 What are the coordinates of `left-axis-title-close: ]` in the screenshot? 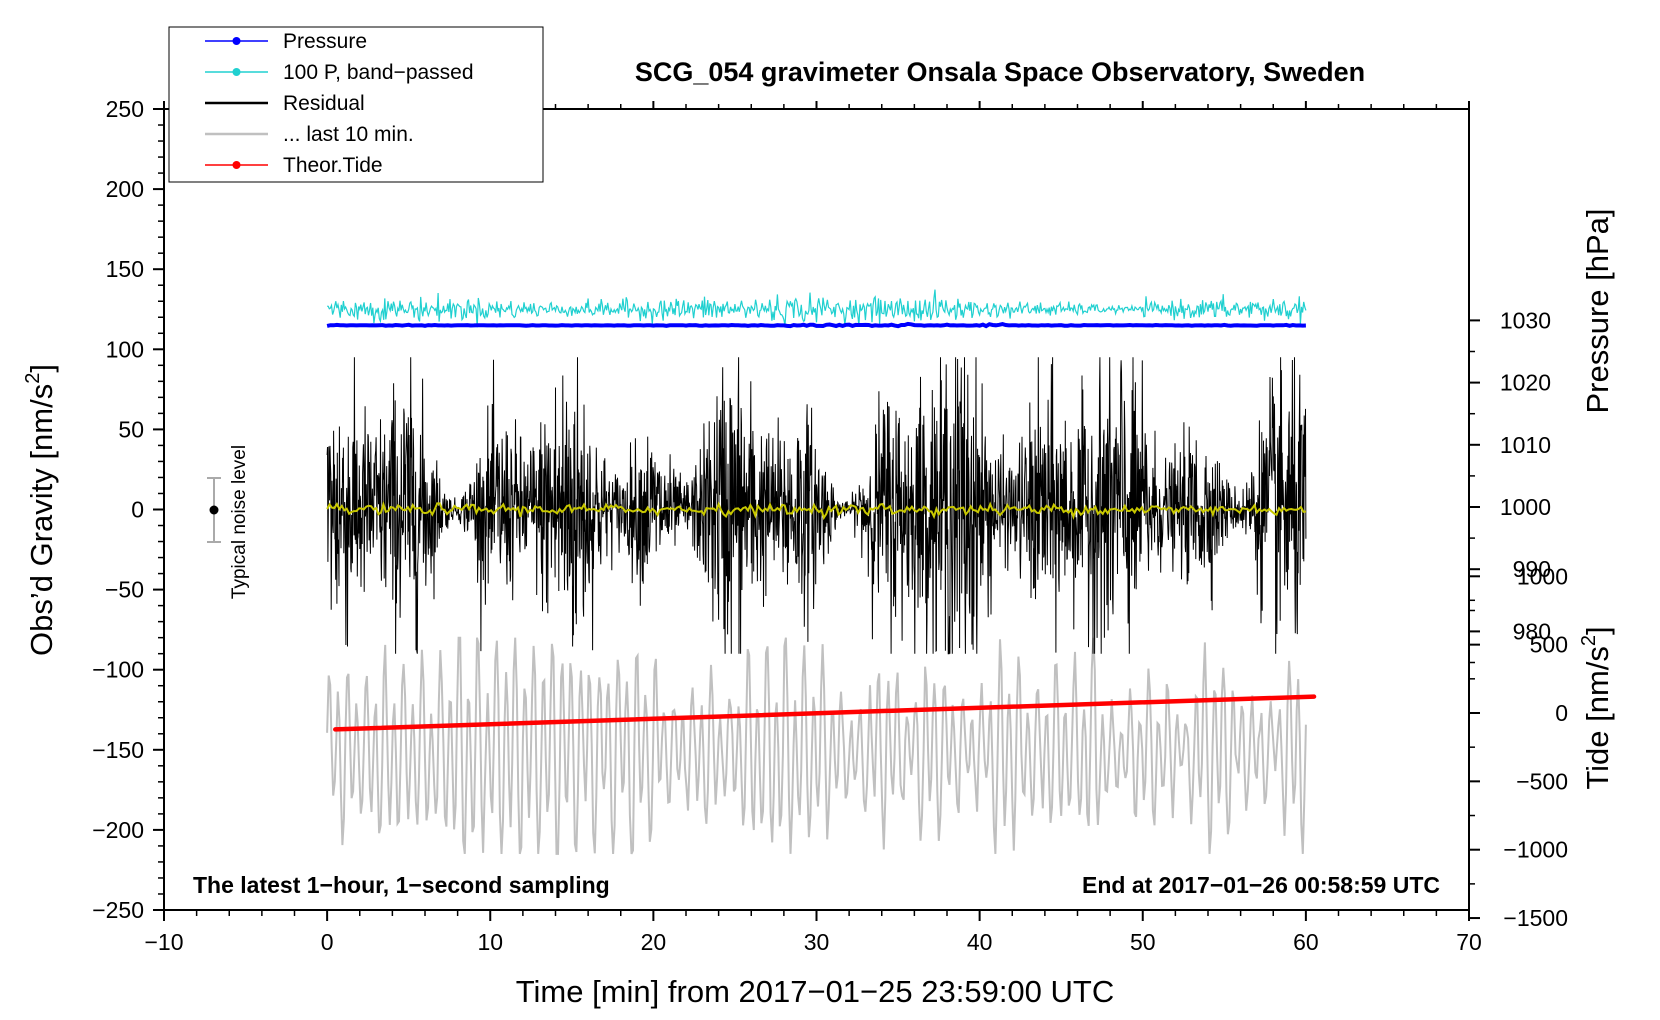 It's located at (41, 368).